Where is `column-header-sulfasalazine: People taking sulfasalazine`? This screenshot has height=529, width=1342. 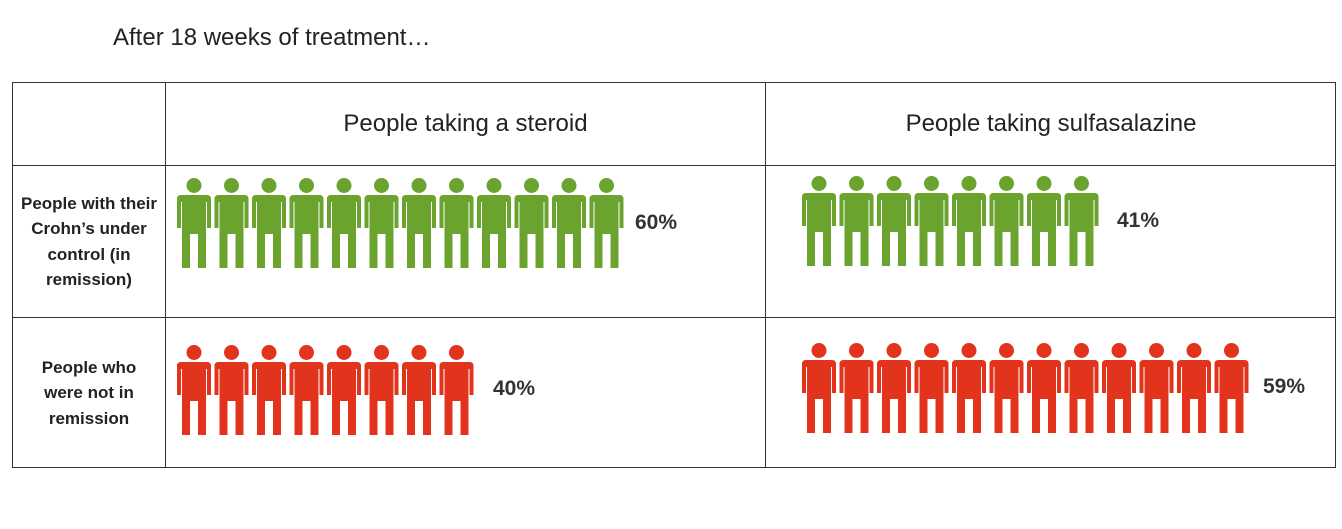 column-header-sulfasalazine: People taking sulfasalazine is located at coordinates (1051, 123).